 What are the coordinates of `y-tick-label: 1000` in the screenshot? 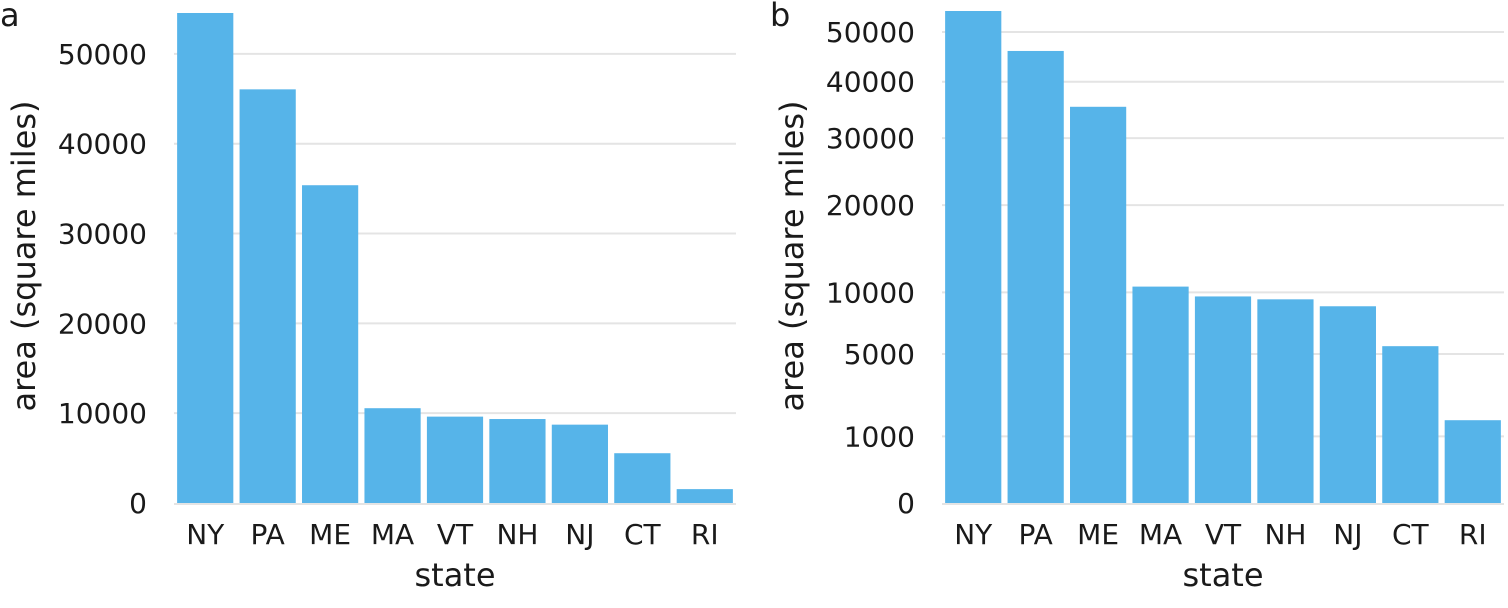 It's located at (879, 436).